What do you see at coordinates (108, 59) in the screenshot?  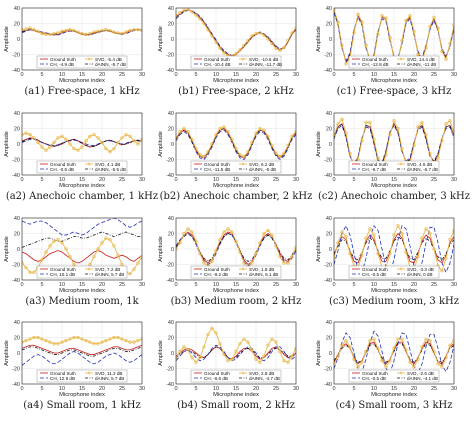 I see `legend-entry: SVD, -5.4 dB` at bounding box center [108, 59].